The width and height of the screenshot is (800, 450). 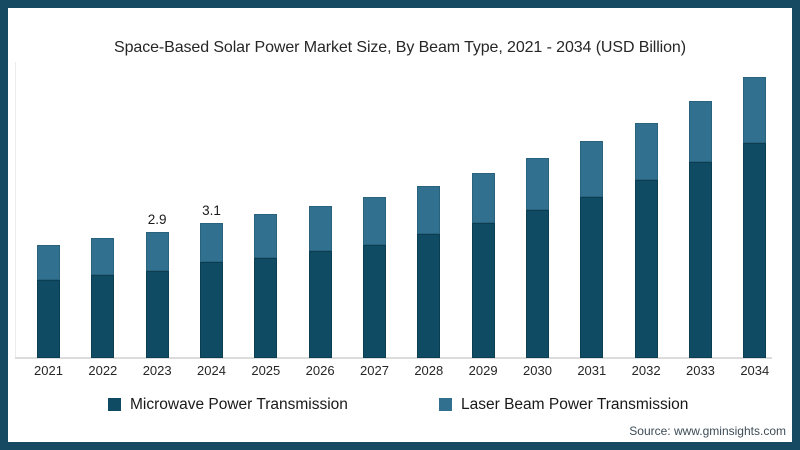 What do you see at coordinates (374, 370) in the screenshot?
I see `x-axis-label-2027: 2027` at bounding box center [374, 370].